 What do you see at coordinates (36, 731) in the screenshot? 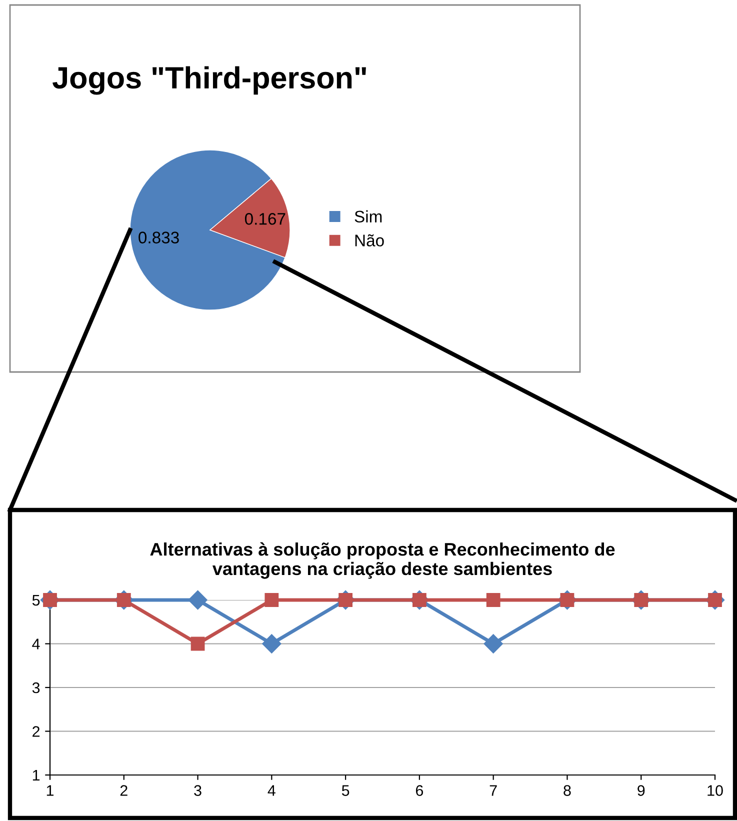
I see `y-tick-label: 2` at bounding box center [36, 731].